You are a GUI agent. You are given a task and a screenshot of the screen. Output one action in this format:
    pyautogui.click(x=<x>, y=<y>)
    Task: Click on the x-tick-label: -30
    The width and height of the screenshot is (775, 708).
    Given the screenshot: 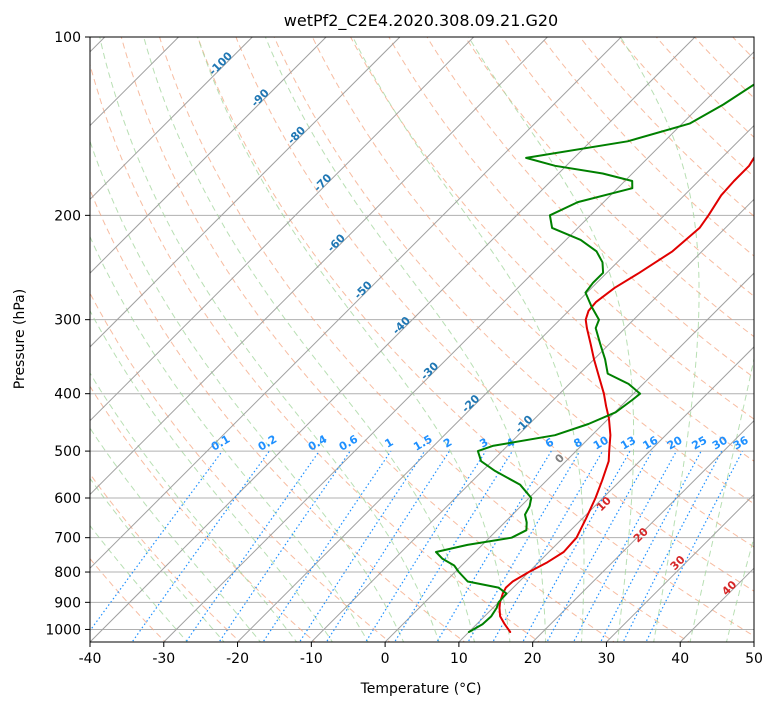 What is the action you would take?
    pyautogui.click(x=163, y=659)
    